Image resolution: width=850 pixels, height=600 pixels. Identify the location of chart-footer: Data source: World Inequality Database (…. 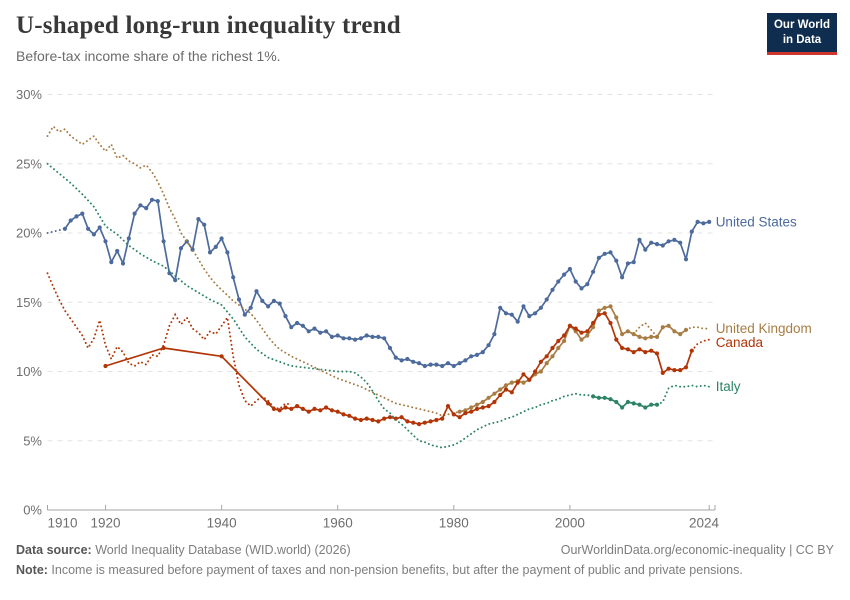
(425, 560).